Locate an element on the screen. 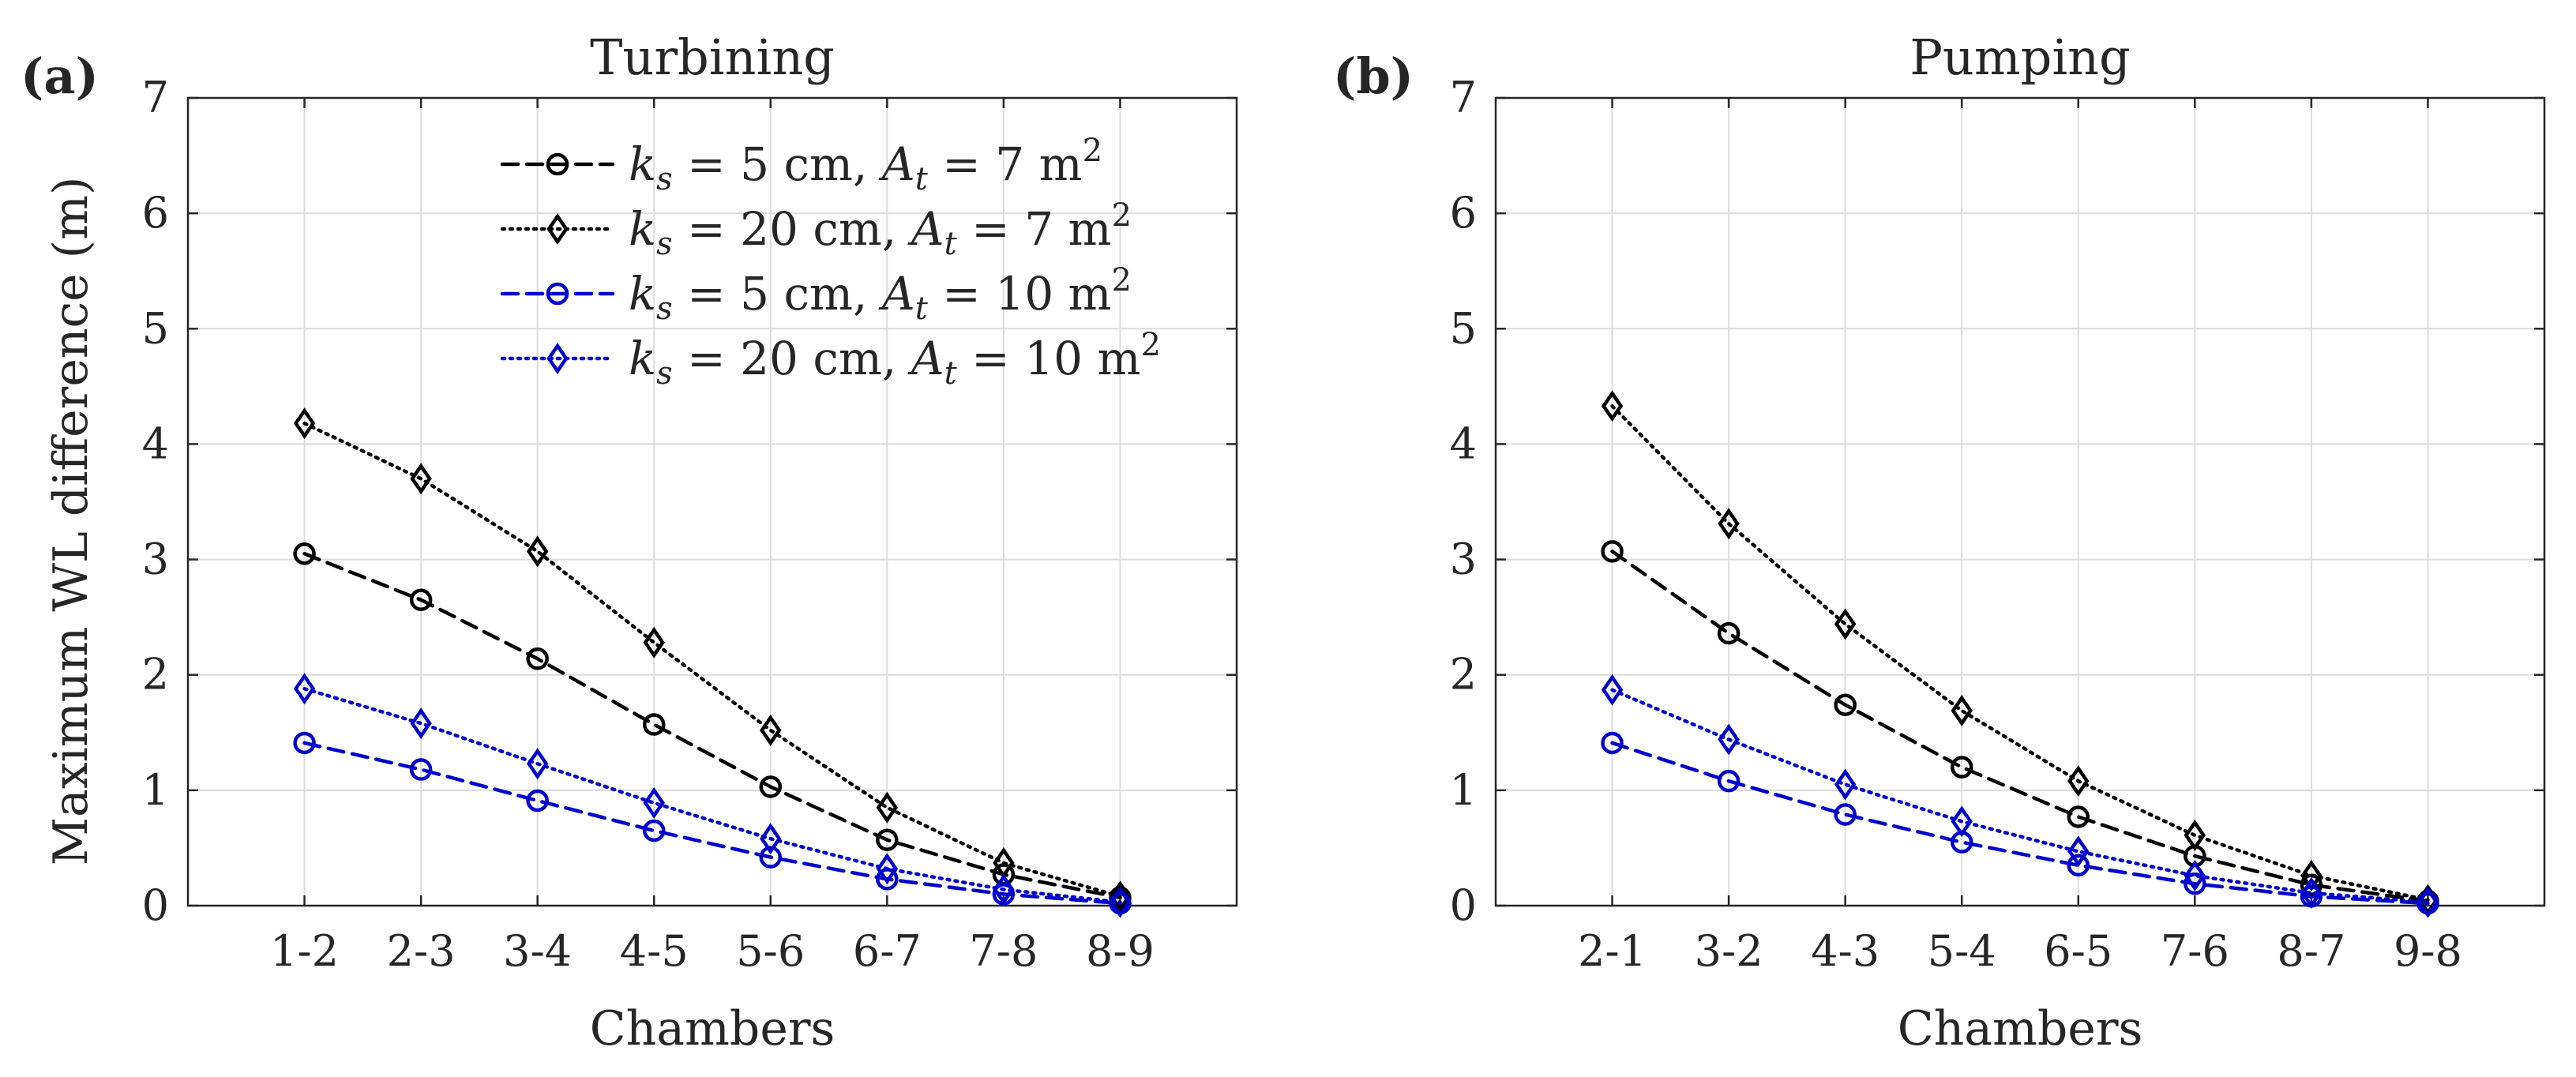  x-tick-label: 8-9 is located at coordinates (1120, 951).